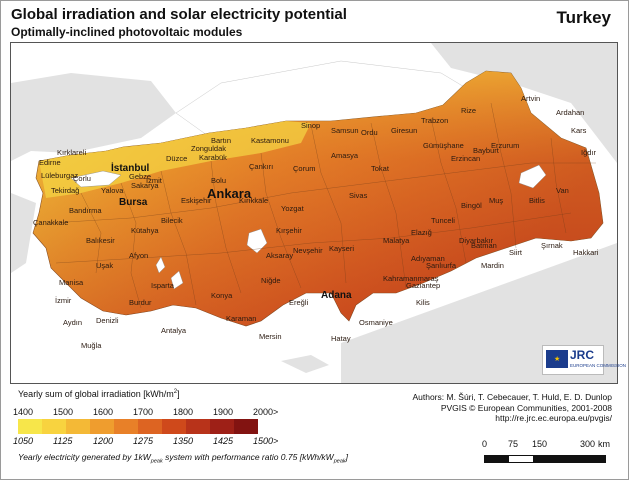 The image size is (629, 480). I want to click on scale-label: 150, so click(540, 444).